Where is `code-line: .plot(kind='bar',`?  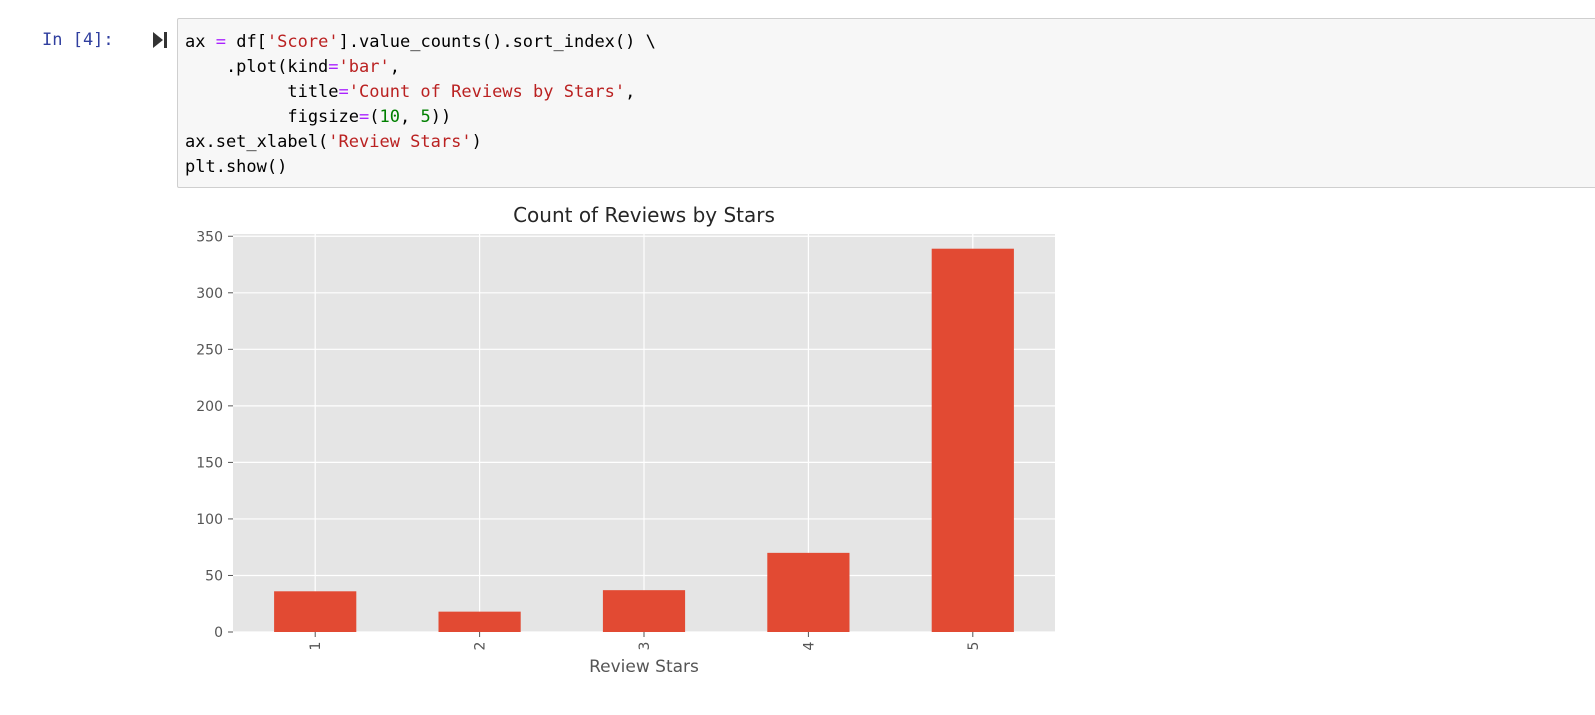
code-line: .plot(kind='bar', is located at coordinates (292, 67).